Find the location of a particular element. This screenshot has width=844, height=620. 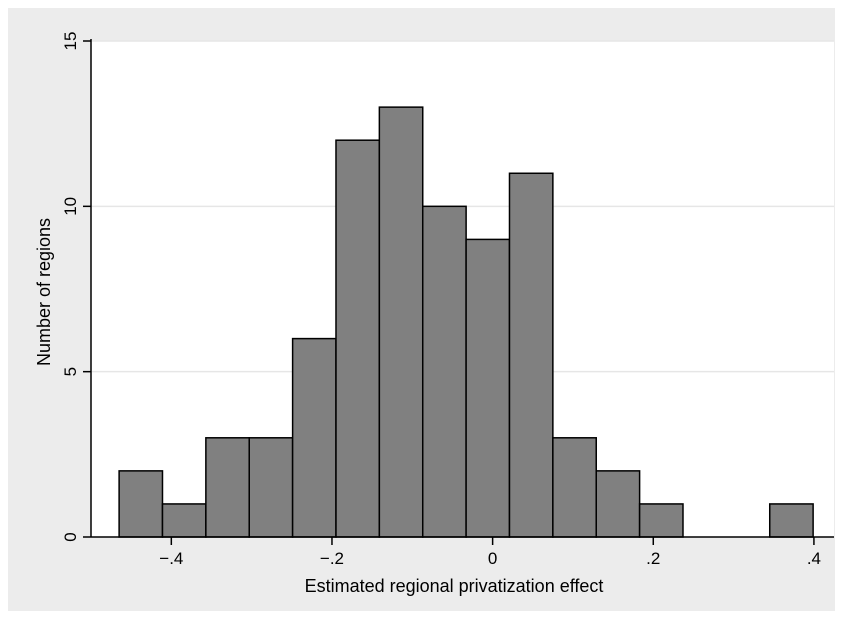

x-tick-label: 0 is located at coordinates (492, 558).